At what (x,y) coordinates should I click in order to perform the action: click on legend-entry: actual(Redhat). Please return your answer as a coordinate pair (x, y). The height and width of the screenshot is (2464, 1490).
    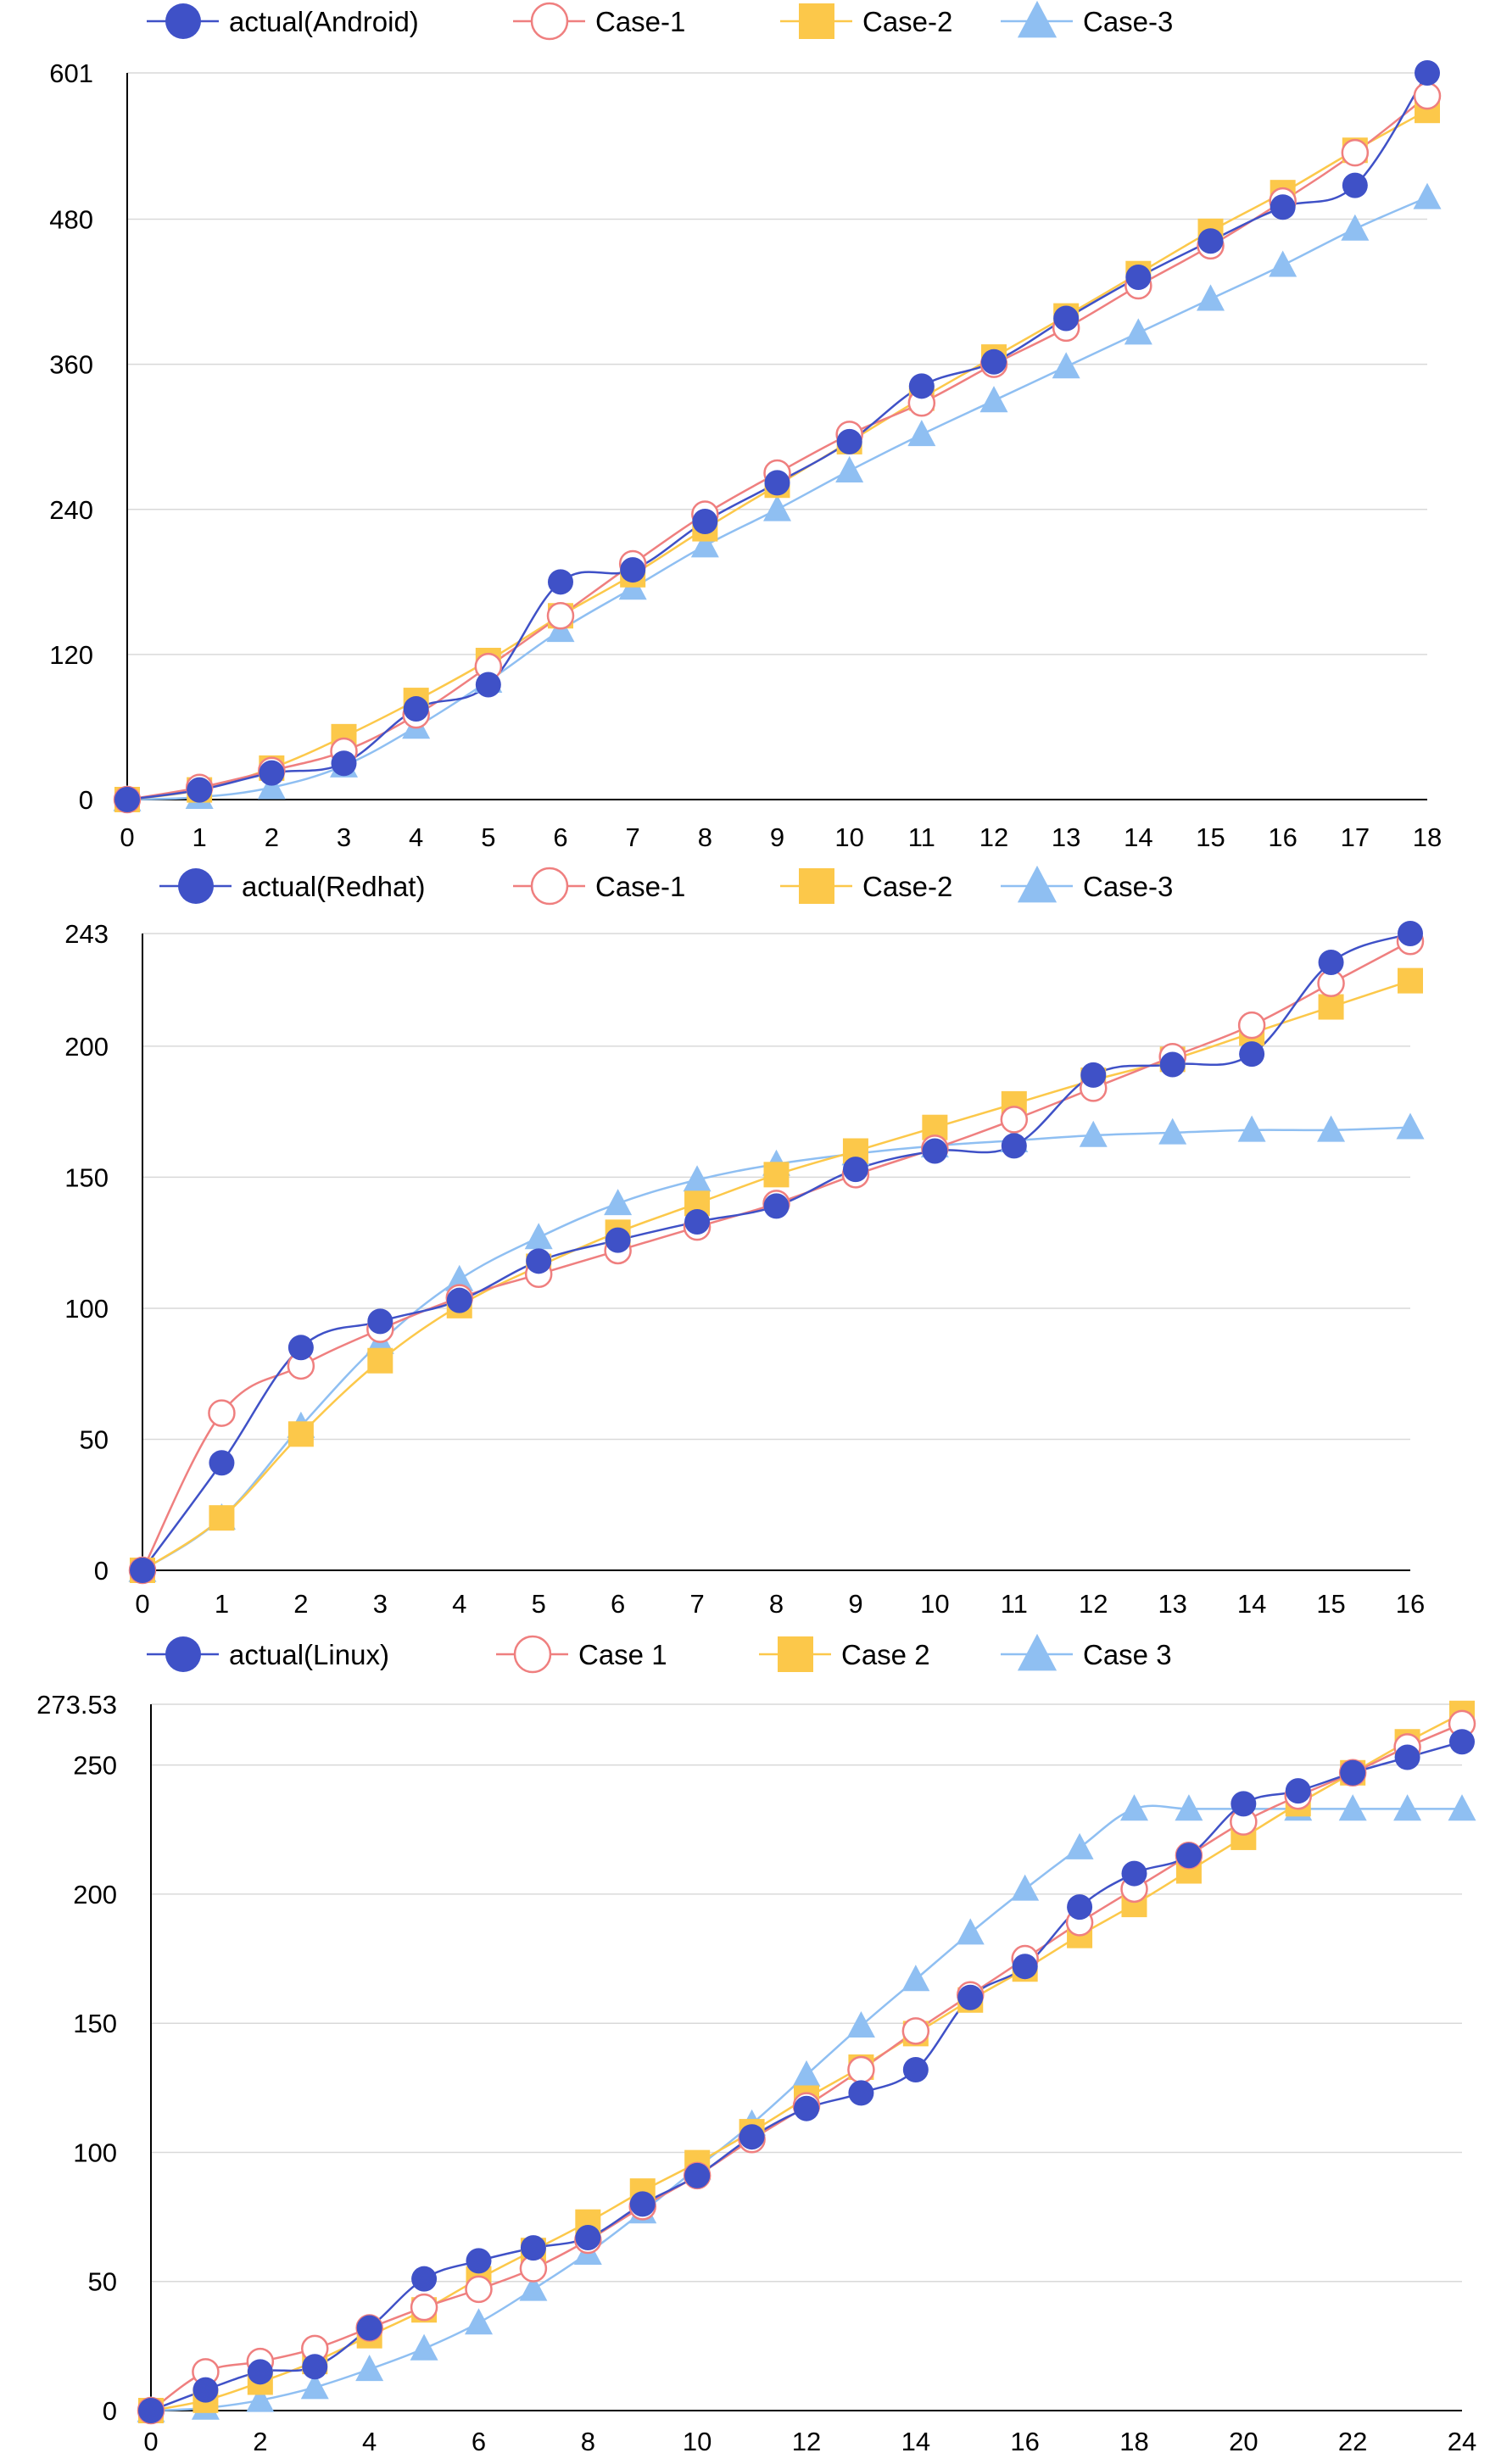
    Looking at the image, I should click on (292, 886).